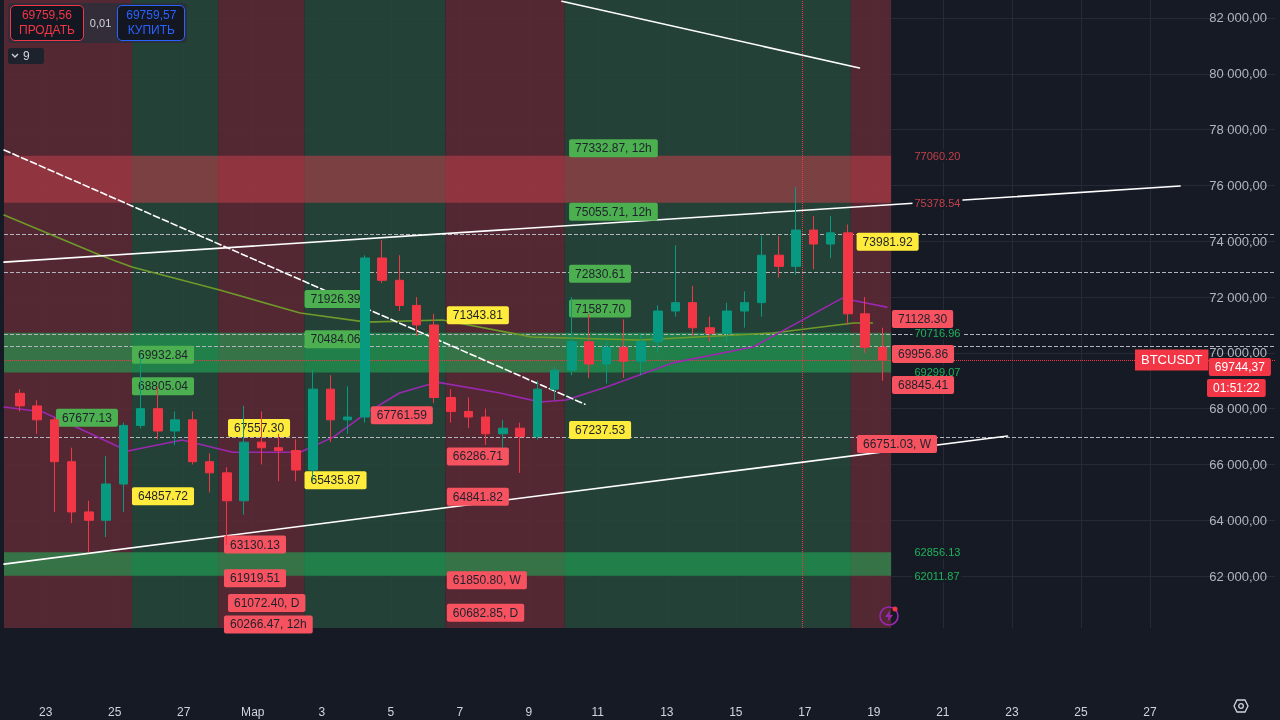 Image resolution: width=1280 pixels, height=720 pixels. What do you see at coordinates (1172, 360) in the screenshot?
I see `ref-line-label: BTCUSDT` at bounding box center [1172, 360].